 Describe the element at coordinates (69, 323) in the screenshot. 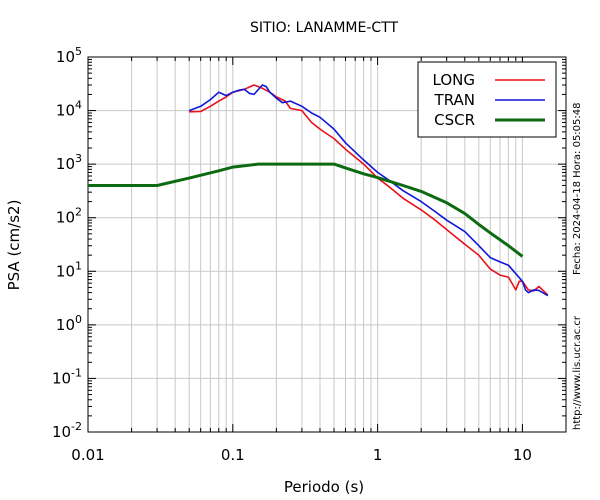

I see `y-tick-label: 10⁰` at that location.